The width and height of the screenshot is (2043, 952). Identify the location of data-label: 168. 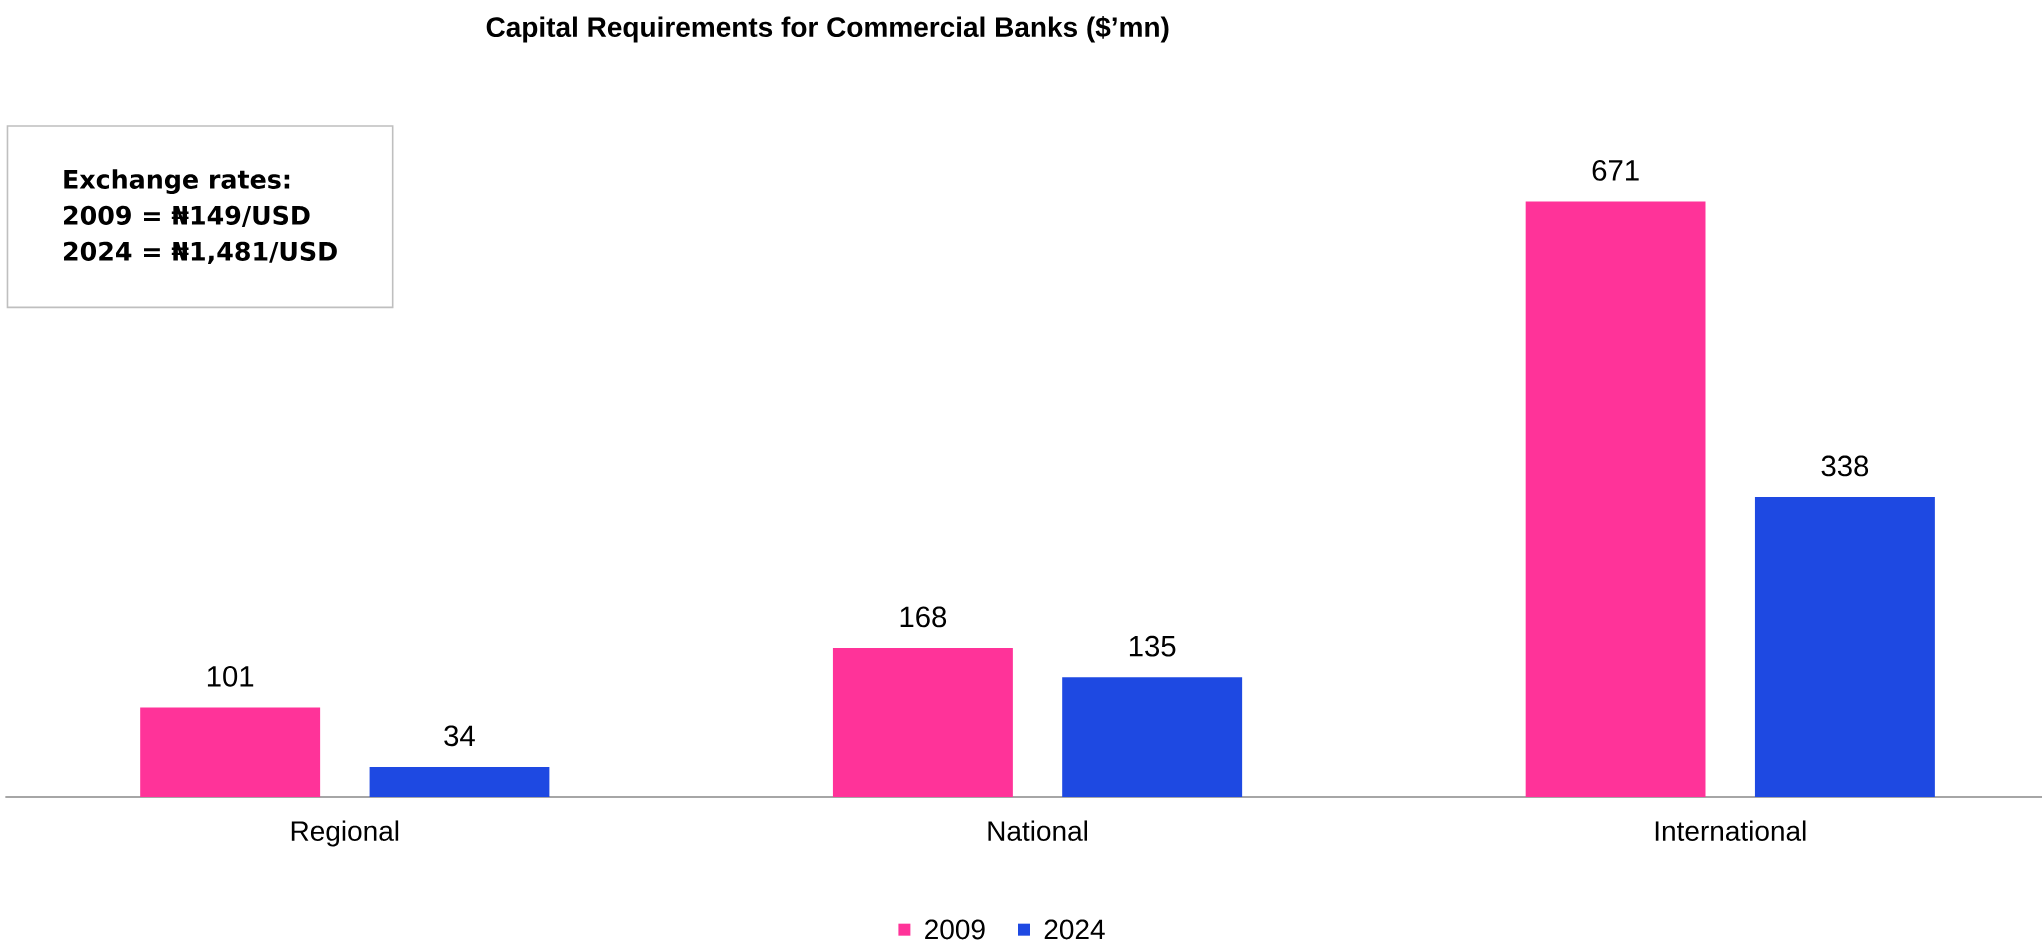
(923, 617).